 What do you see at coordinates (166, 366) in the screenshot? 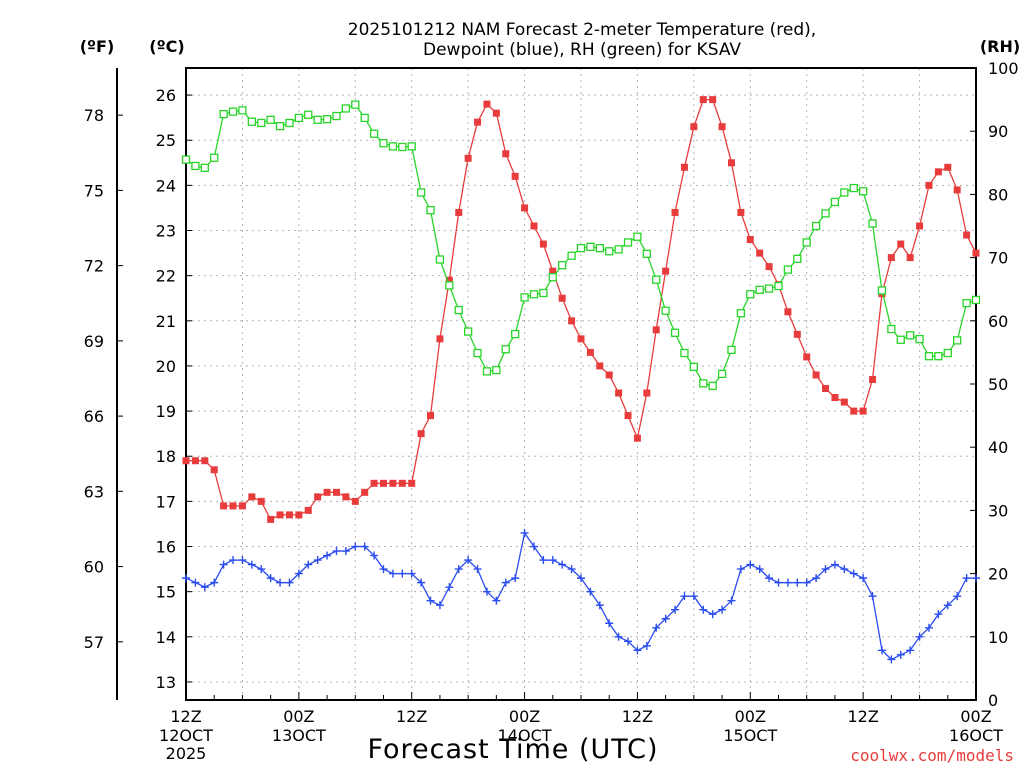
I see `celsius-tick-label: 20` at bounding box center [166, 366].